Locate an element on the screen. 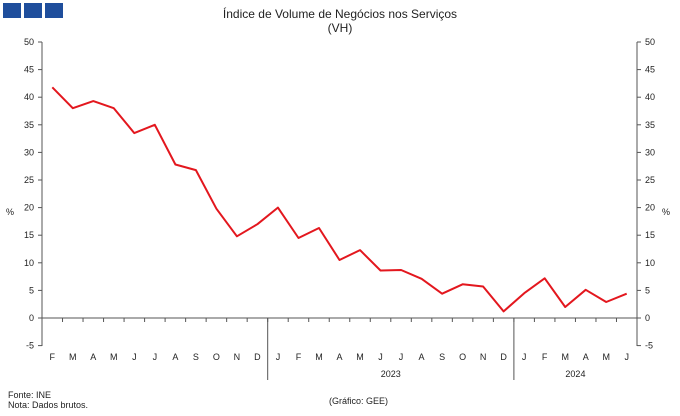 This screenshot has width=680, height=416. y-tick-label-left: 25 is located at coordinates (29, 180).